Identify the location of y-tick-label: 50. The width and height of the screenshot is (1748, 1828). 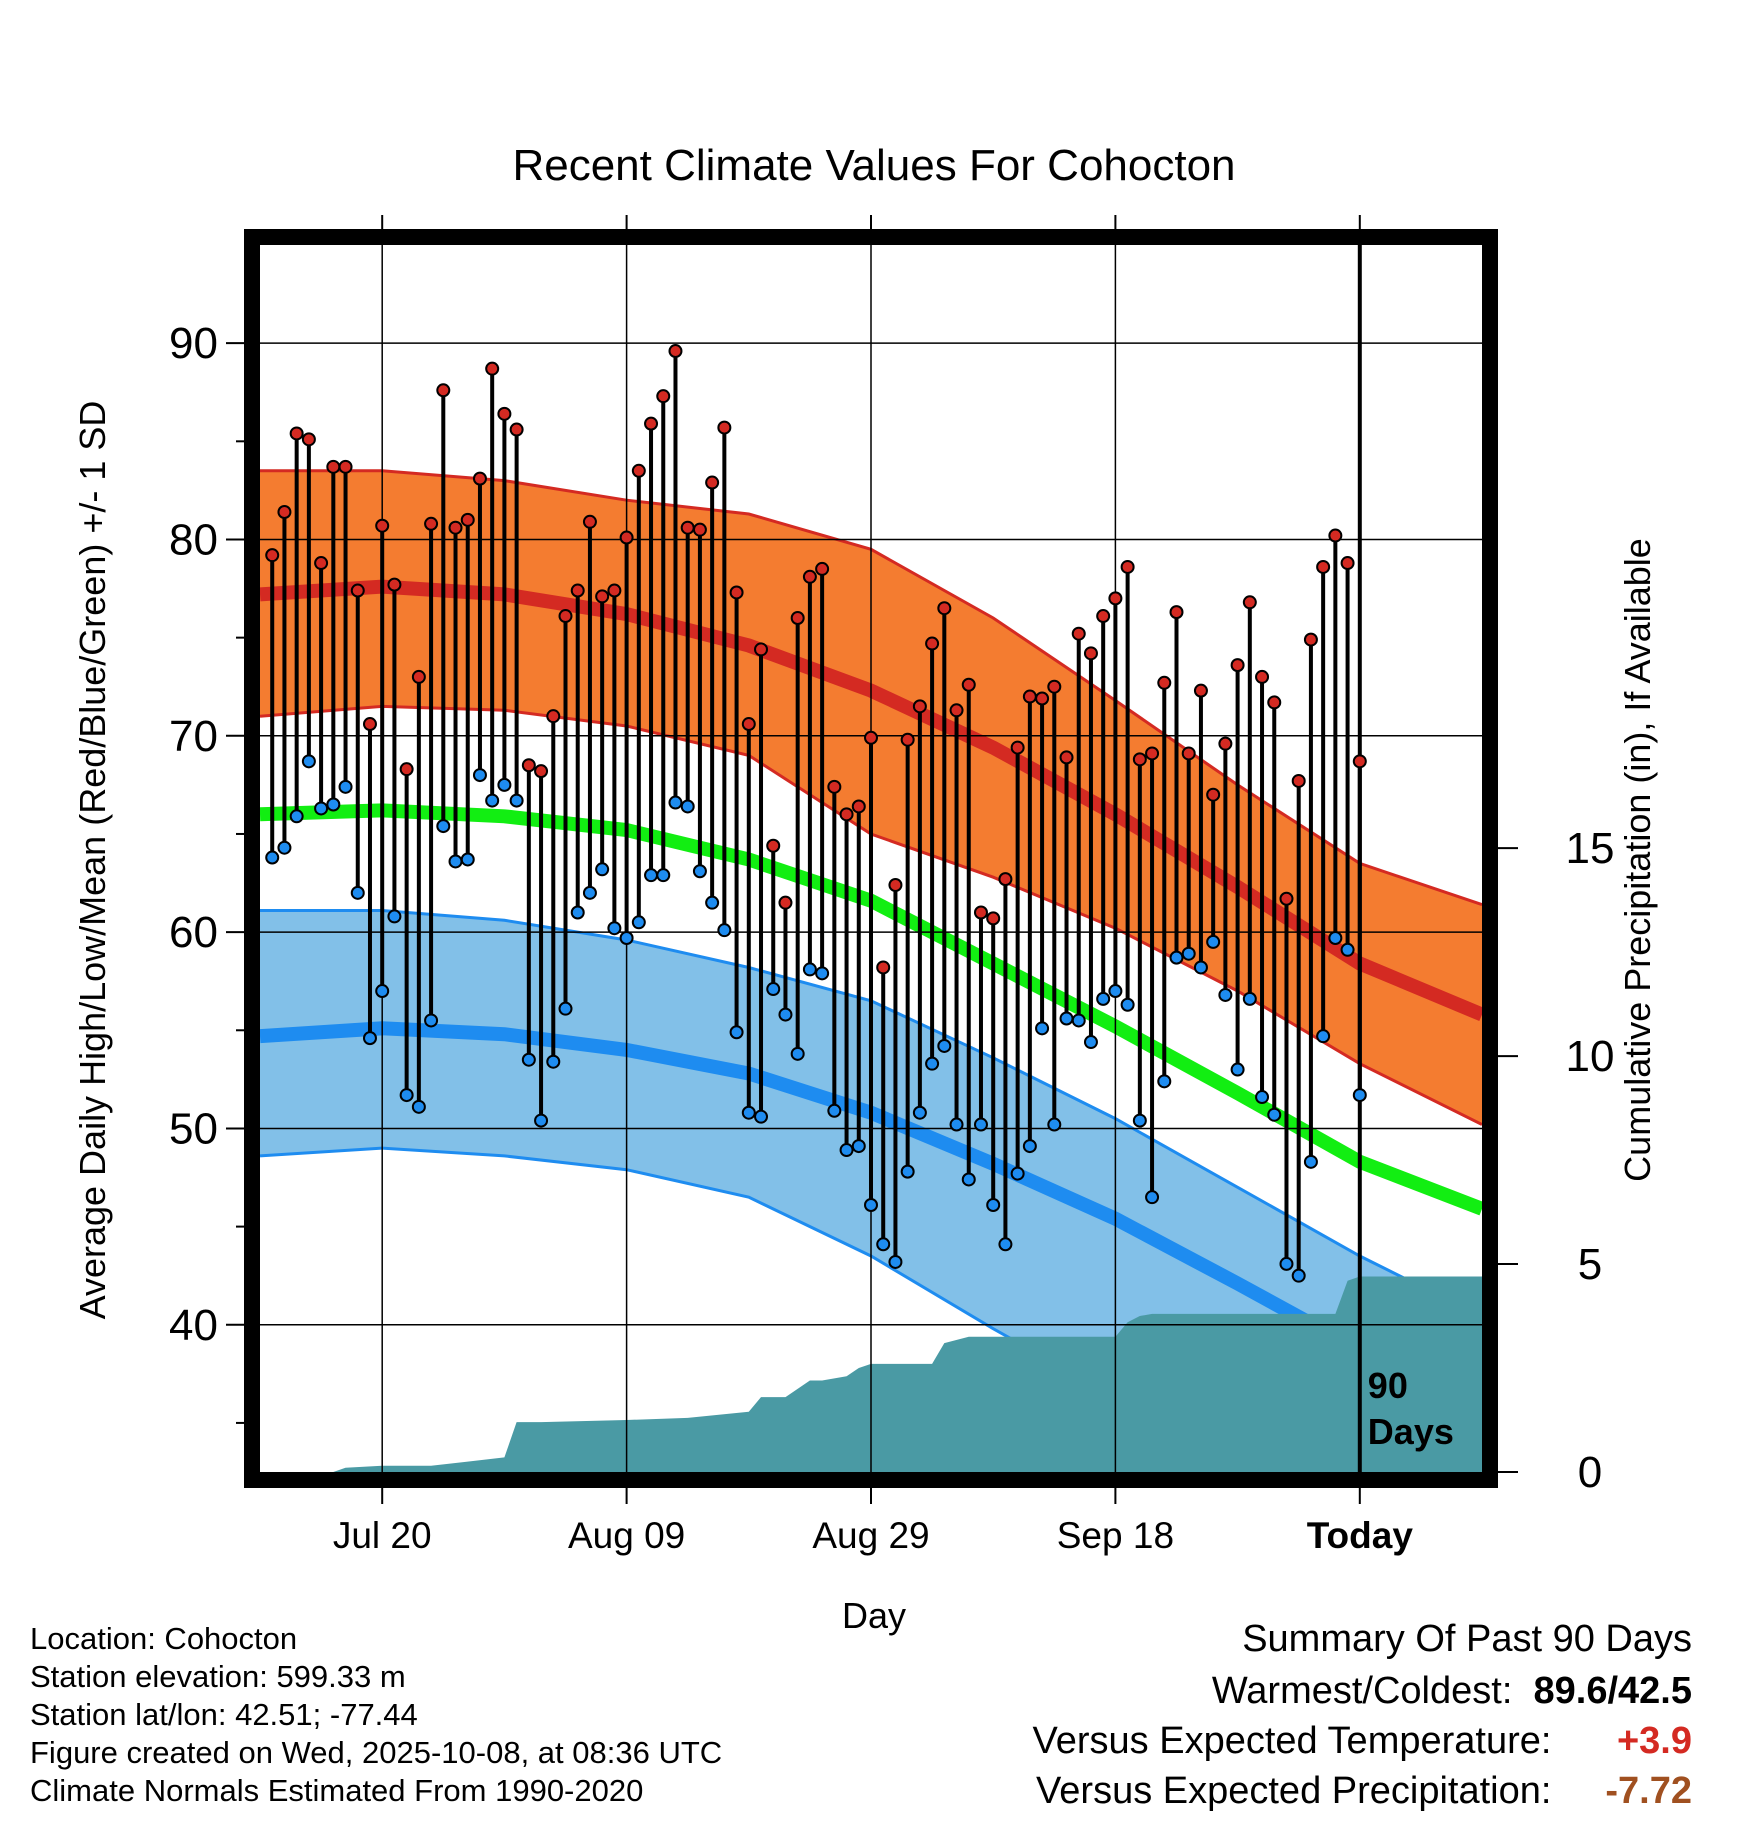
(193, 1128).